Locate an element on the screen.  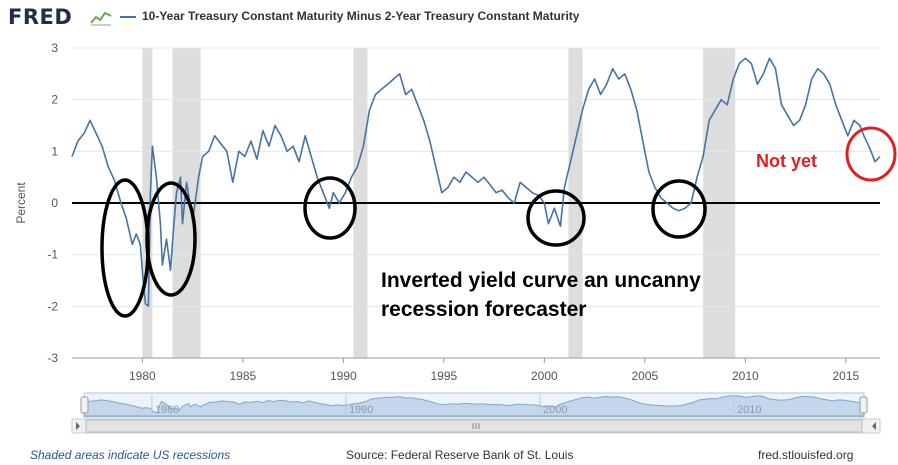
navigator-tick-label: 2010 is located at coordinates (749, 410).